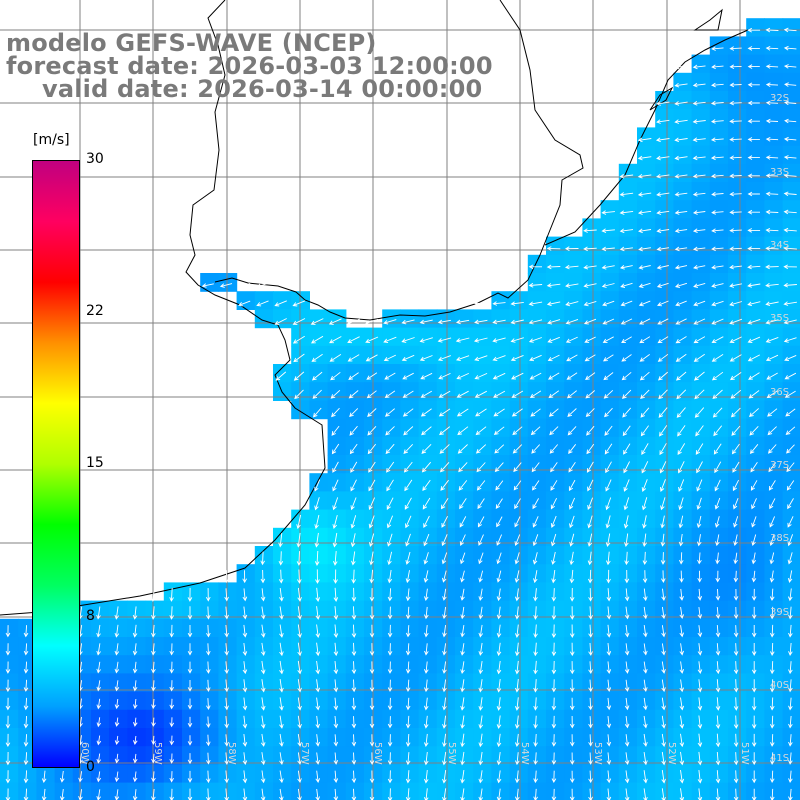 Image resolution: width=800 pixels, height=800 pixels. Describe the element at coordinates (671, 753) in the screenshot. I see `longitude-label: 52W` at that location.